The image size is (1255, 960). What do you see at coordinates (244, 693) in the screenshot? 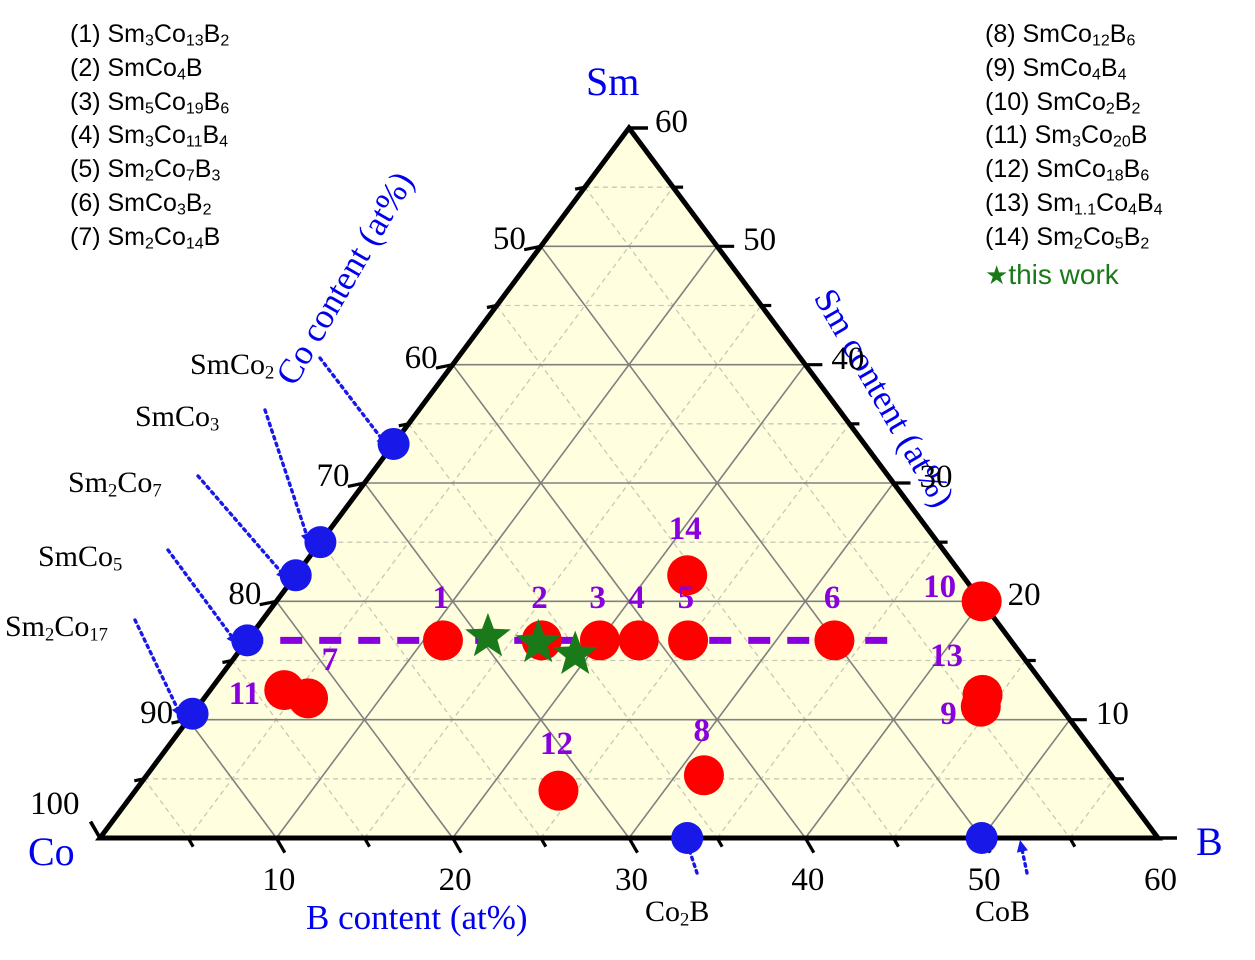
I see `point-label-11: 11` at bounding box center [244, 693].